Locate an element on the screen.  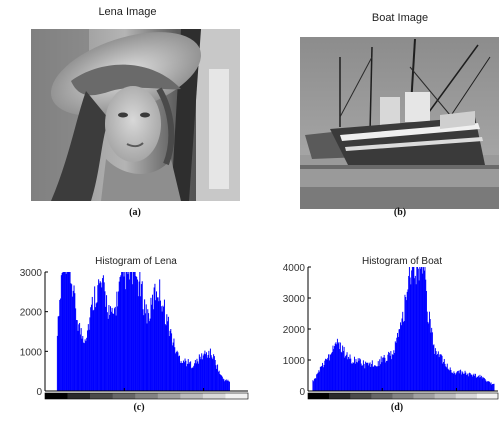
lena-y-tick-label: 3000 is located at coordinates (31, 273).